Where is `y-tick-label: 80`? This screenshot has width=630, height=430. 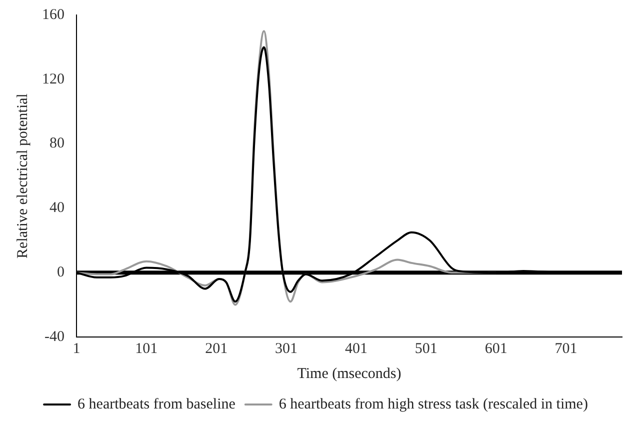
y-tick-label: 80 is located at coordinates (57, 144).